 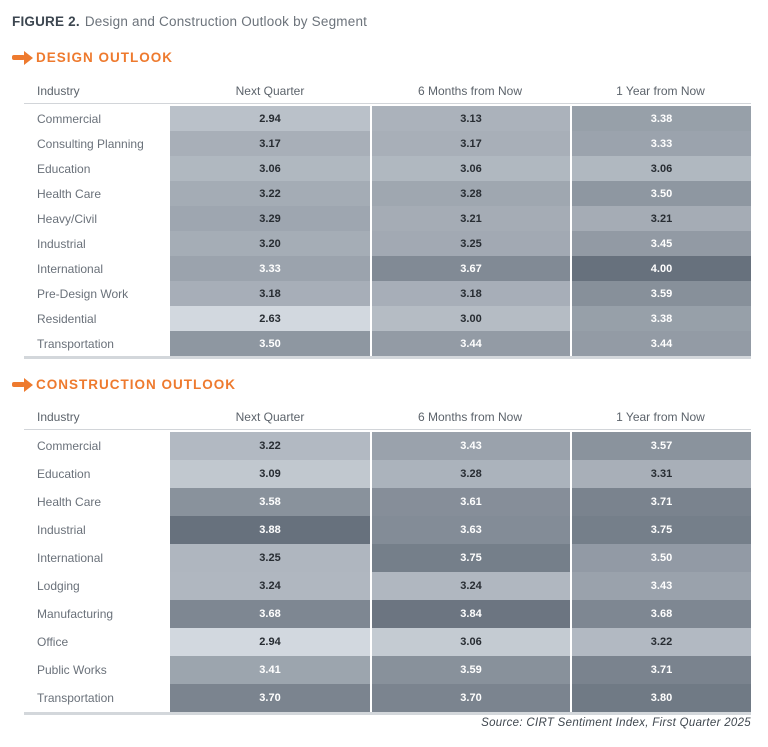 I want to click on table-row: International 3.25 3.75 3.50, so click(x=387, y=558).